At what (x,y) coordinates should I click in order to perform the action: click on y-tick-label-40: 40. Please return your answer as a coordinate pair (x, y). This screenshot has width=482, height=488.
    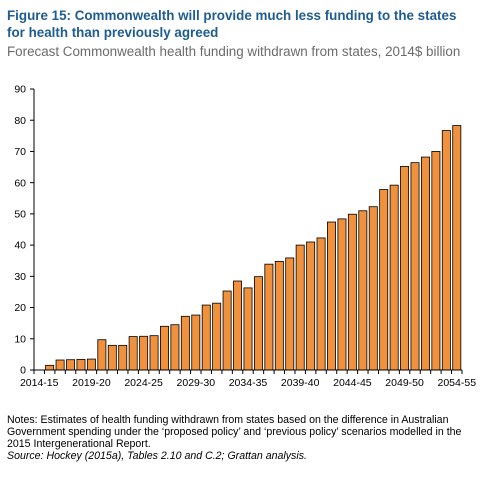
    Looking at the image, I should click on (20, 246).